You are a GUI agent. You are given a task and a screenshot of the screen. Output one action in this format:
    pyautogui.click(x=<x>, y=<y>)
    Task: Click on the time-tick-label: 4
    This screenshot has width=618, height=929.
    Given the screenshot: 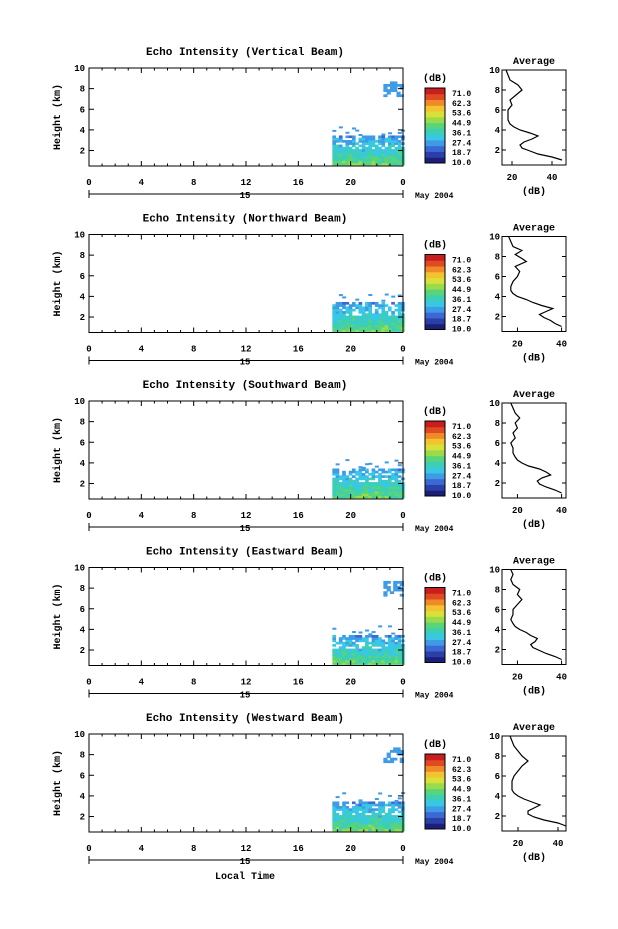 What is the action you would take?
    pyautogui.click(x=142, y=683)
    